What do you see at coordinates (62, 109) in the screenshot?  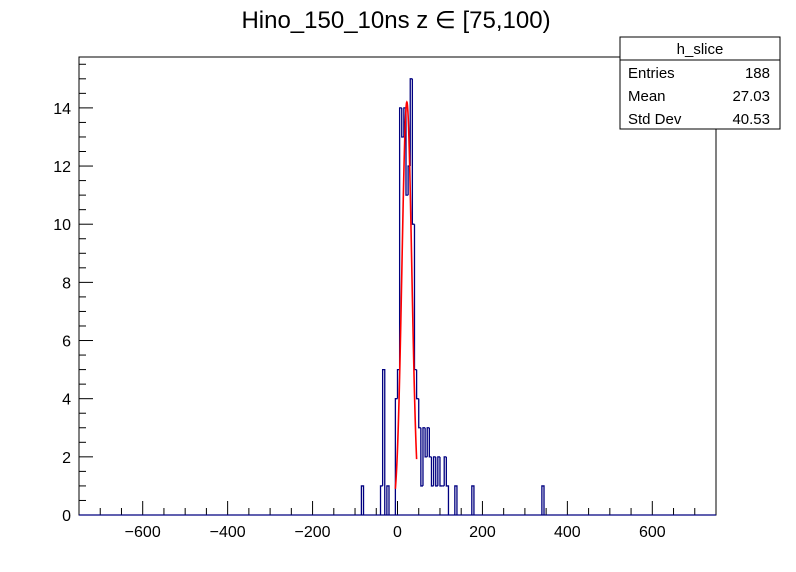 I see `y-tick-label: 14` at bounding box center [62, 109].